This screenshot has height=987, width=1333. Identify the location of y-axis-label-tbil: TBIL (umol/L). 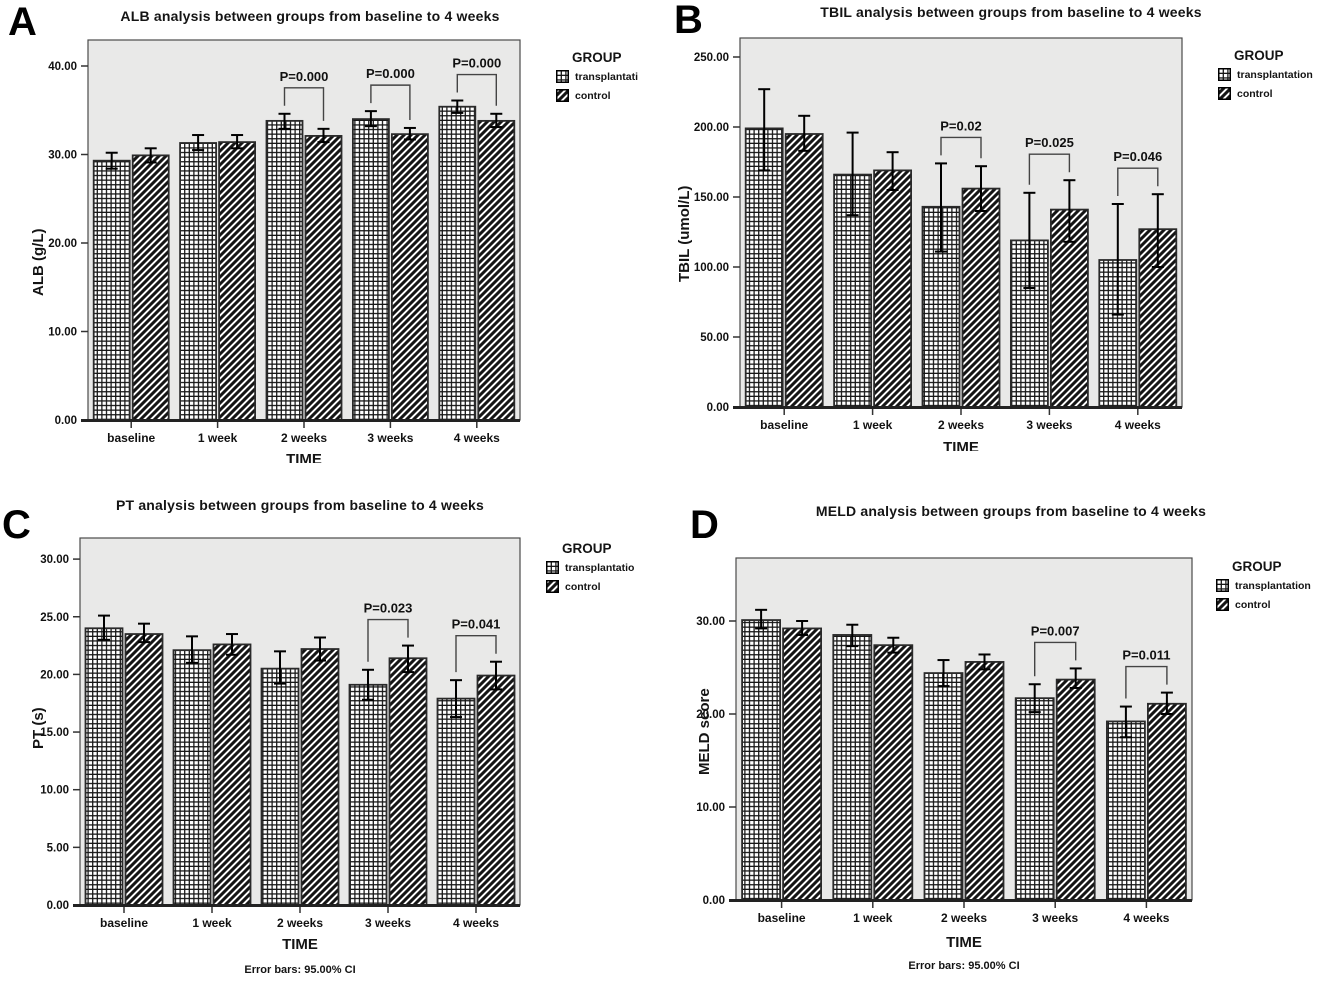
(684, 233).